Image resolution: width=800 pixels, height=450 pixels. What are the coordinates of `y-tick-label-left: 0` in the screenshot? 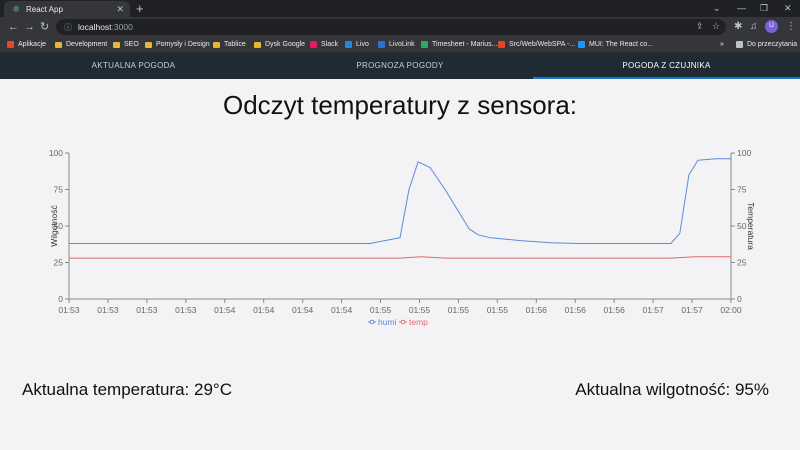 It's located at (60, 299).